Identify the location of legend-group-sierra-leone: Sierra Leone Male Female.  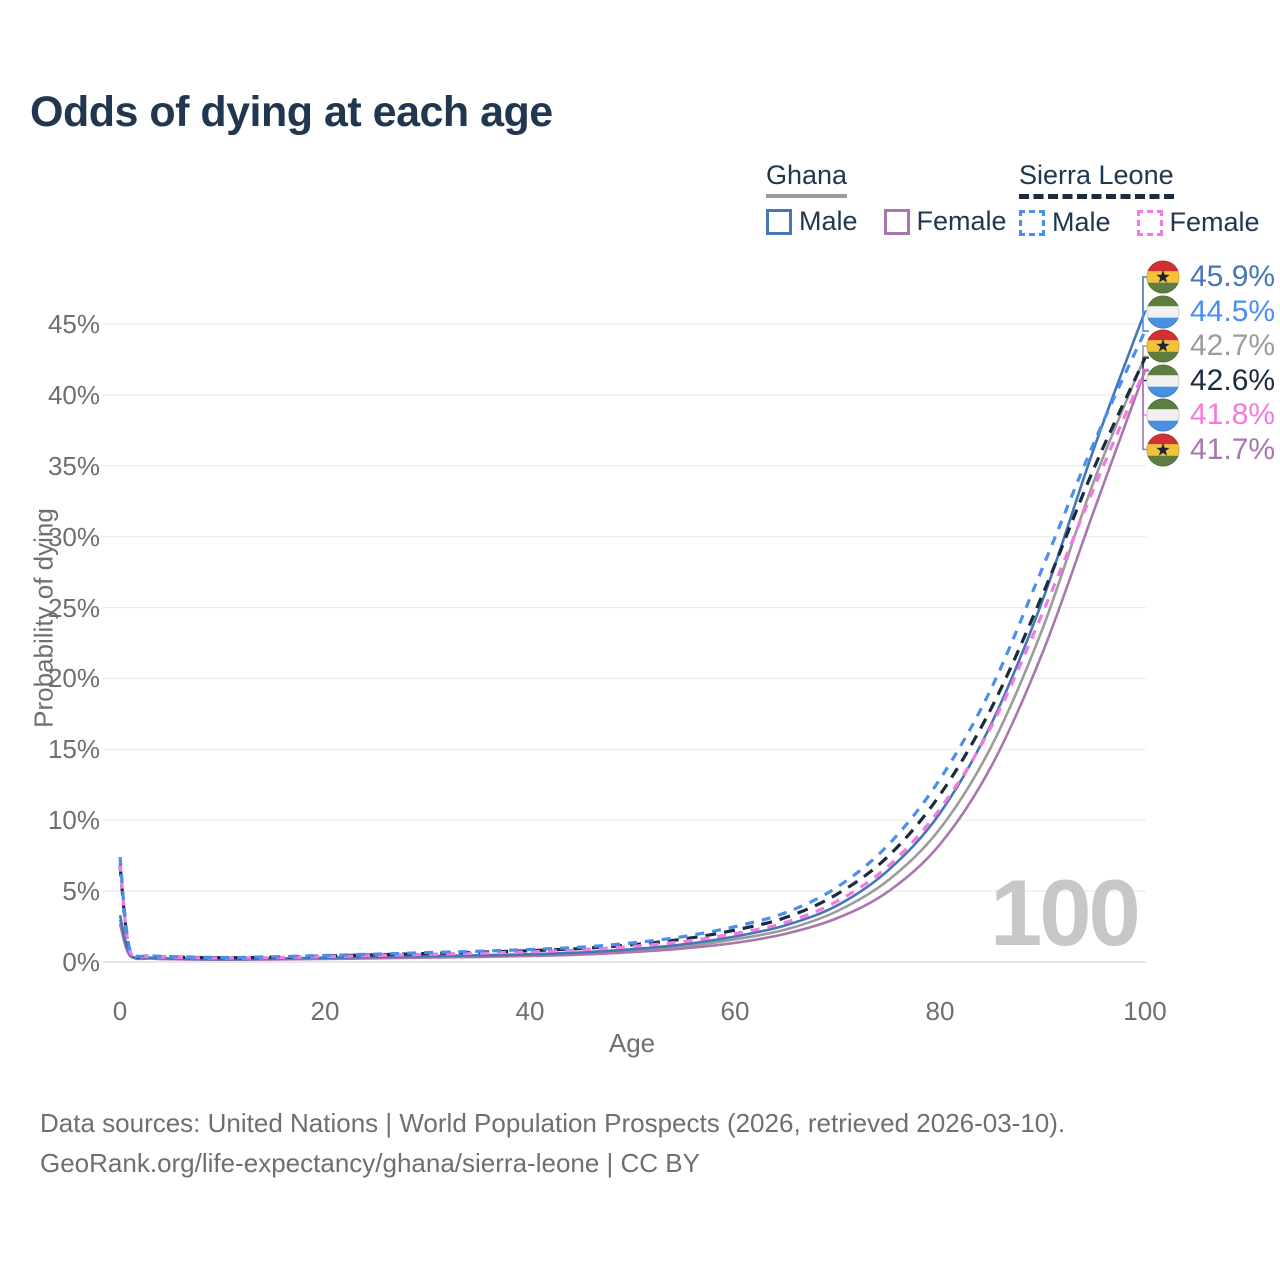
(1139, 199).